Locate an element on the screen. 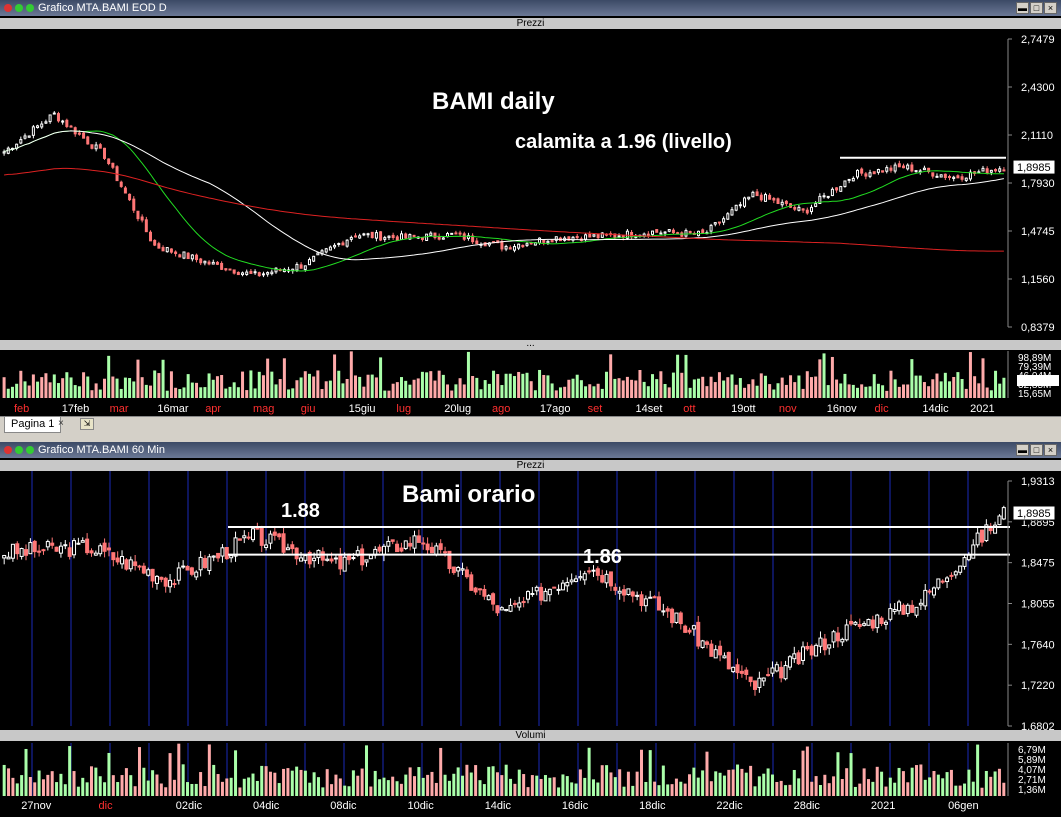 This screenshot has width=1061, height=817. tab-label: Pagina 1 is located at coordinates (33, 424).